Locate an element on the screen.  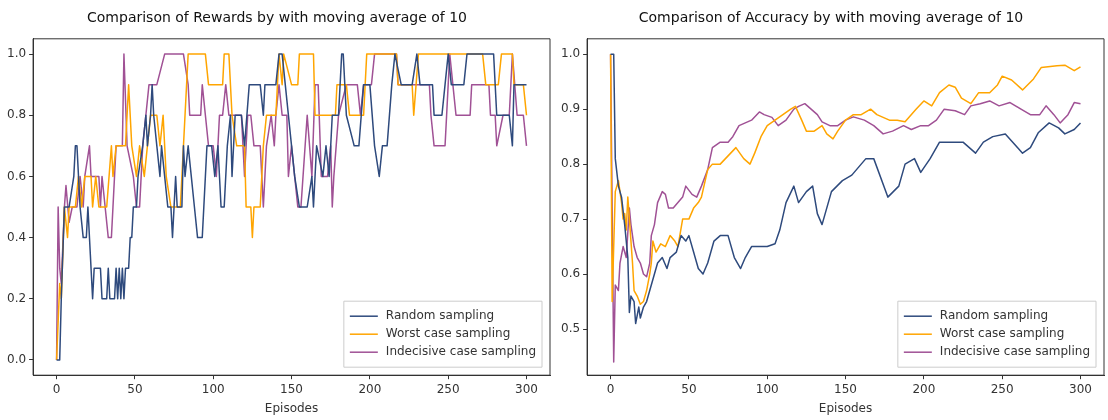
y-tick-label: 0.5 is located at coordinates (570, 328).